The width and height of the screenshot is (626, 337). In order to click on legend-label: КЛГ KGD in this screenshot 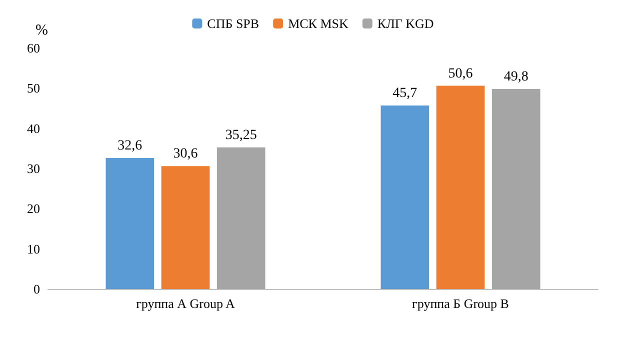, I will do `click(405, 23)`.